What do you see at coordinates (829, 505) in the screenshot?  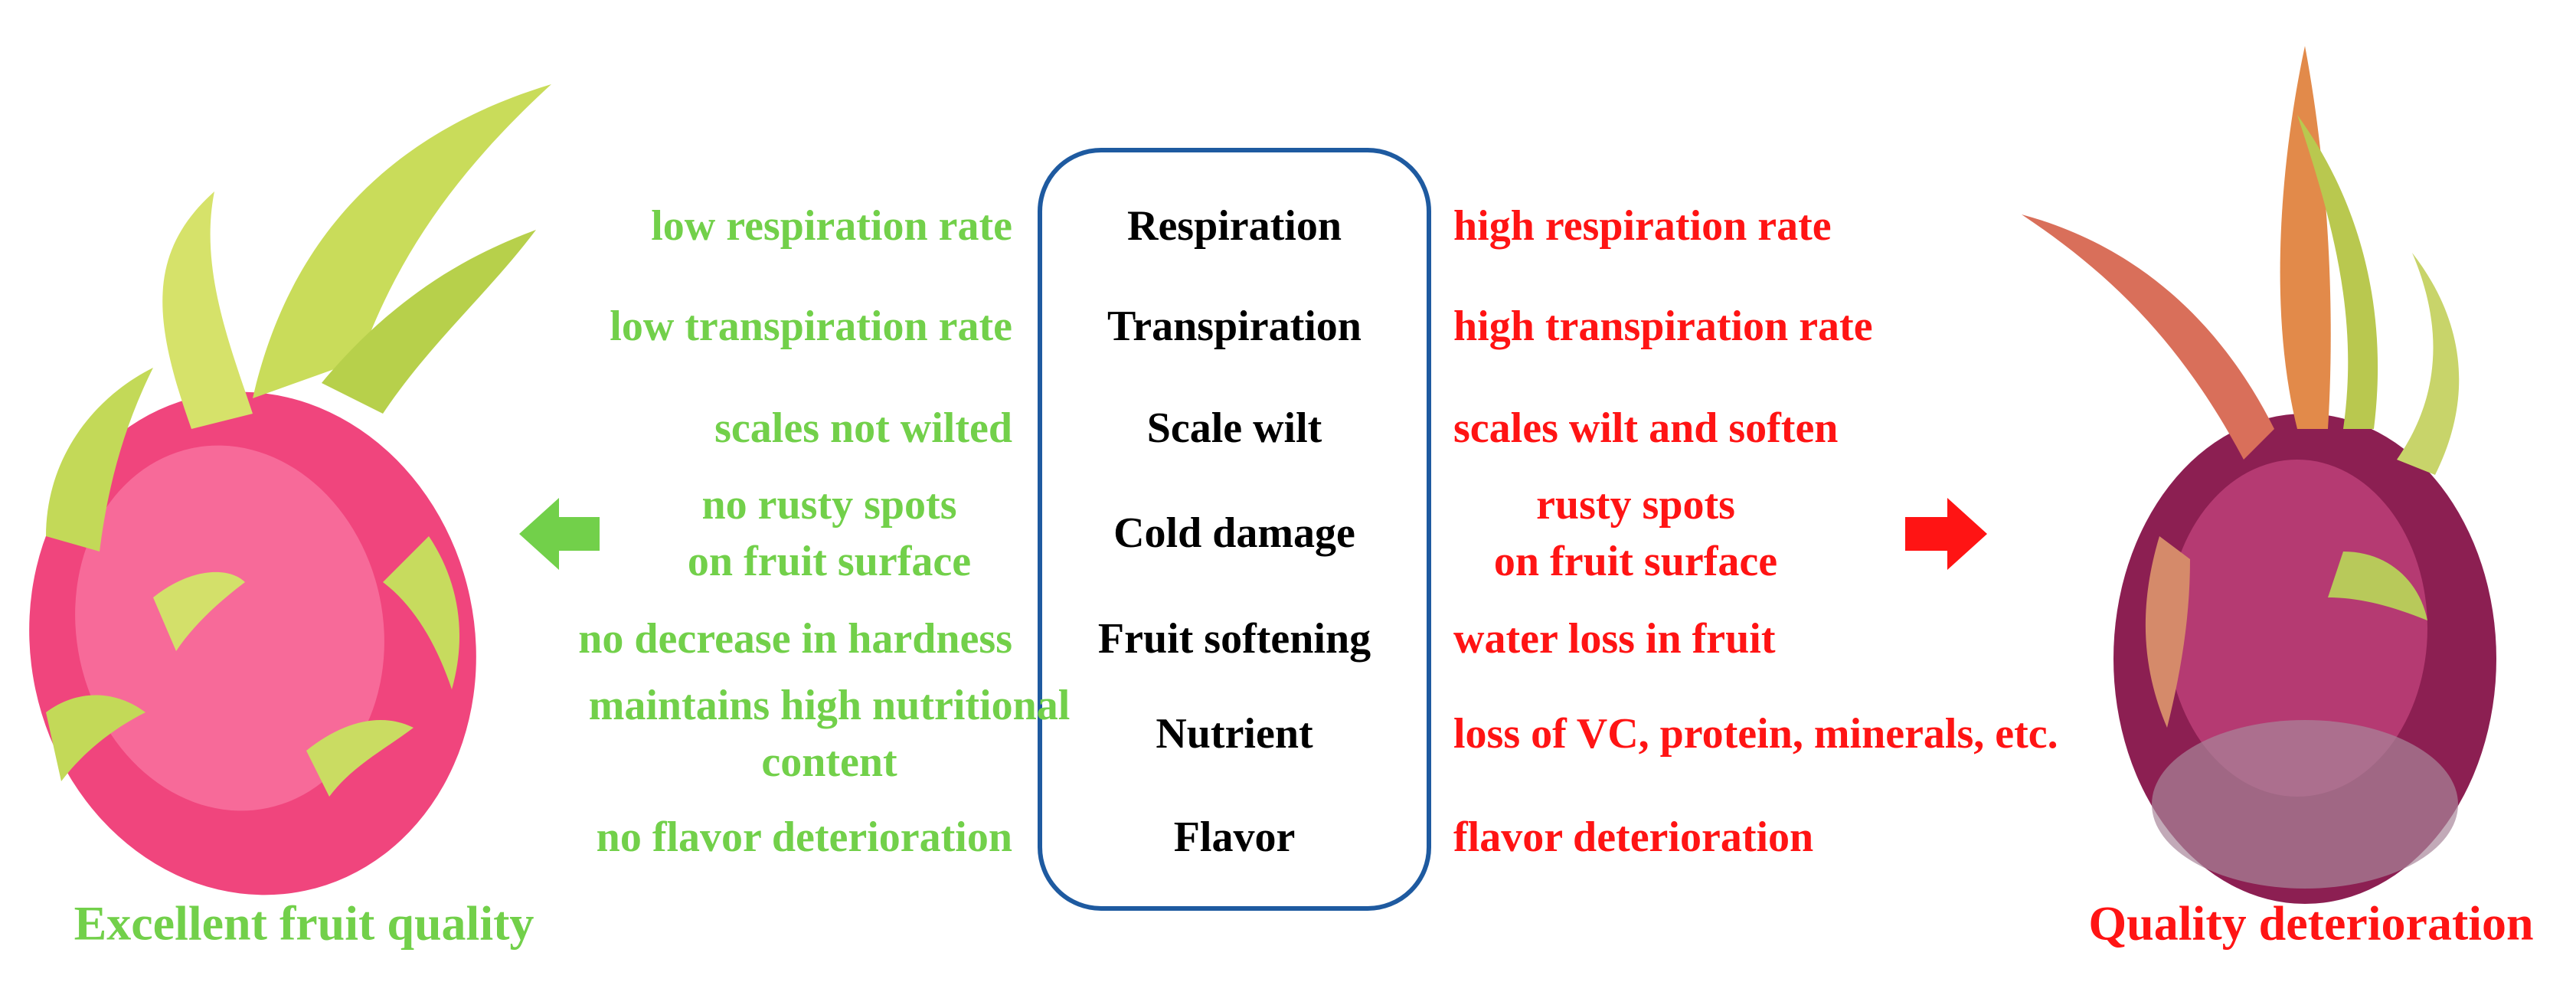 I see `good-effect: no rusty spots` at bounding box center [829, 505].